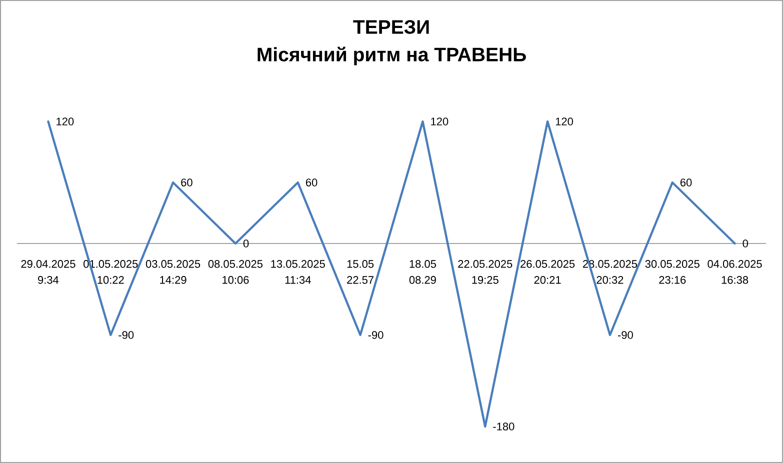 This screenshot has width=783, height=463. I want to click on x-tick-label: 26.05.2025 20:21, so click(547, 272).